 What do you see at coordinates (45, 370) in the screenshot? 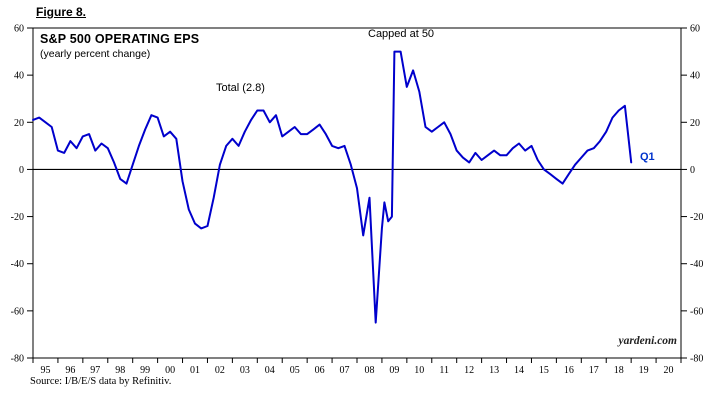
I see `svg-text: 95` at bounding box center [45, 370].